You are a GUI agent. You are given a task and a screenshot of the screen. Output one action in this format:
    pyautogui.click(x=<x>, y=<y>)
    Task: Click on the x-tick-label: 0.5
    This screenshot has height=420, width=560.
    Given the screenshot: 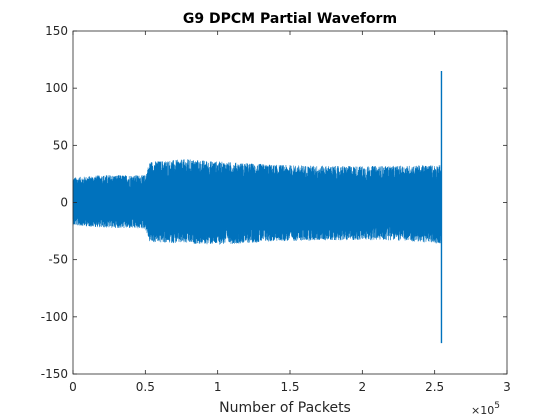 What is the action you would take?
    pyautogui.click(x=145, y=387)
    